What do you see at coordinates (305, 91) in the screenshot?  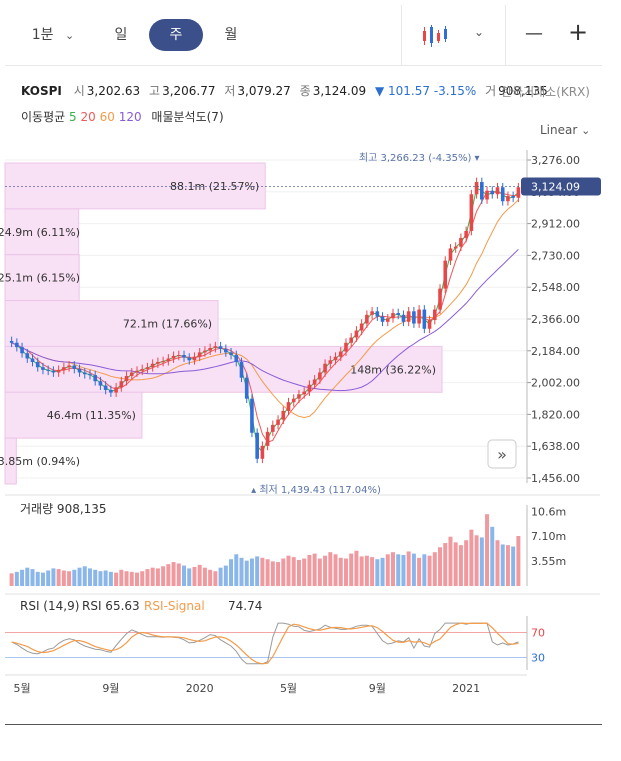 I see `close-label: 종` at bounding box center [305, 91].